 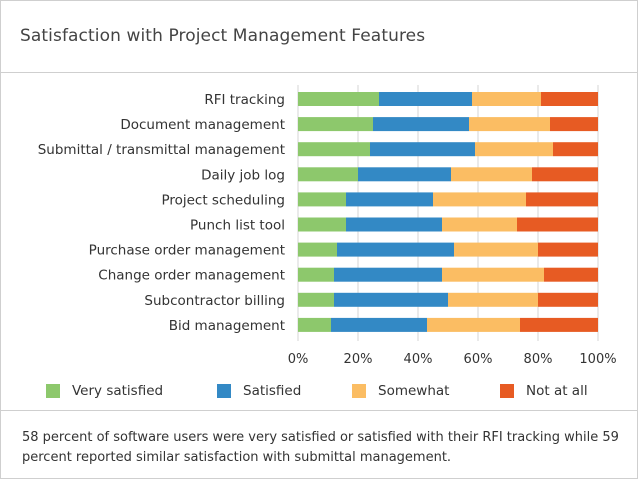 What do you see at coordinates (478, 359) in the screenshot?
I see `x-tick-label: 60%` at bounding box center [478, 359].